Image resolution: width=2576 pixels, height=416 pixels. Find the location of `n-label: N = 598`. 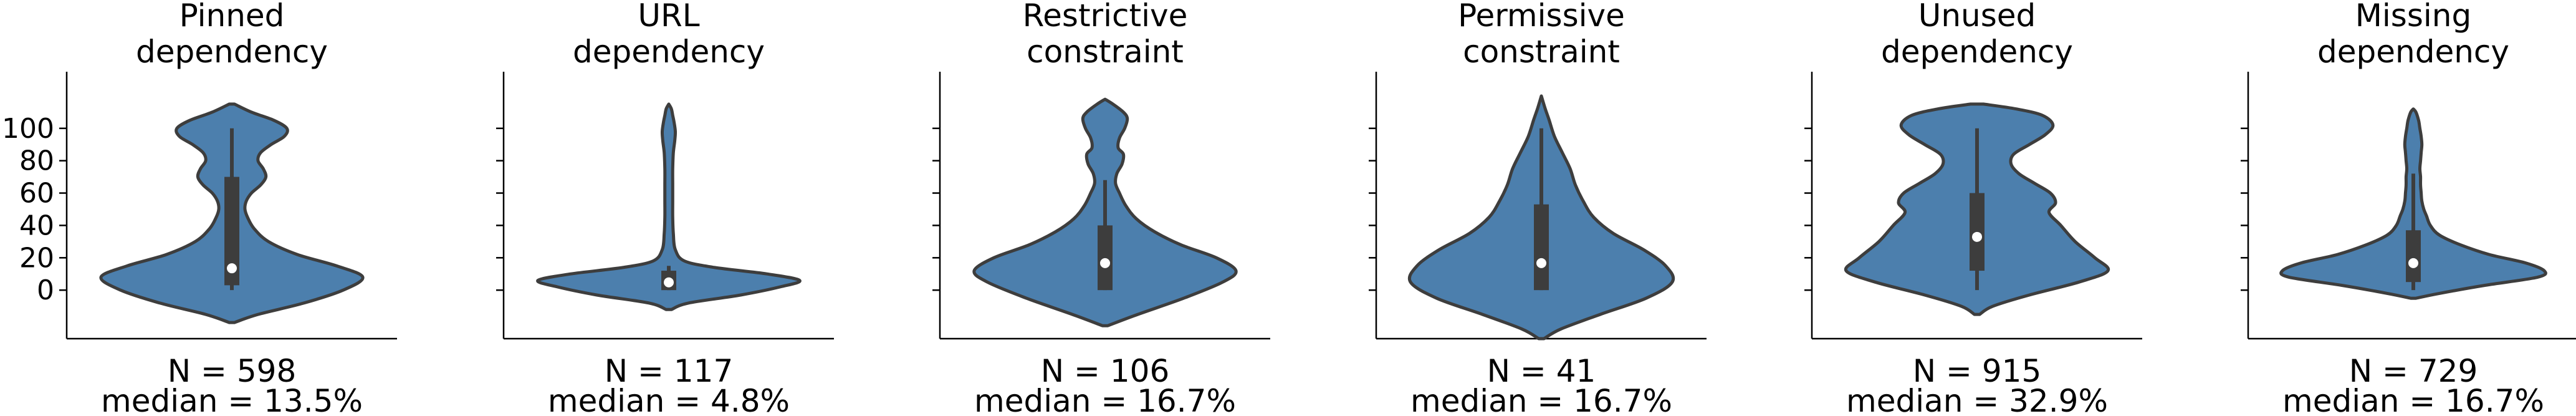

n-label: N = 598 is located at coordinates (232, 371).